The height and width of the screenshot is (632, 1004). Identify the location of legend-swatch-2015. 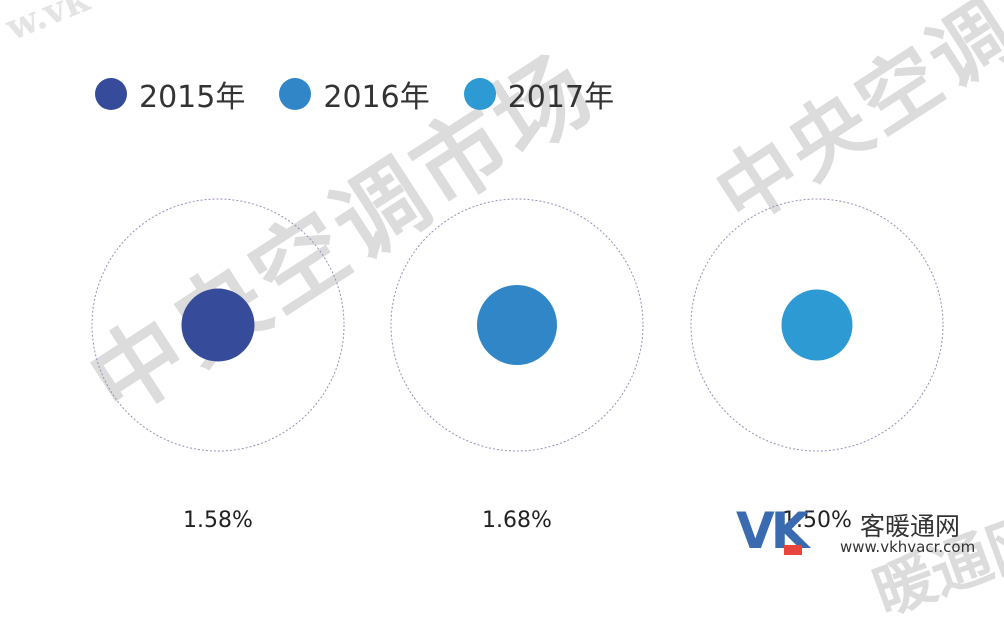
(111, 94).